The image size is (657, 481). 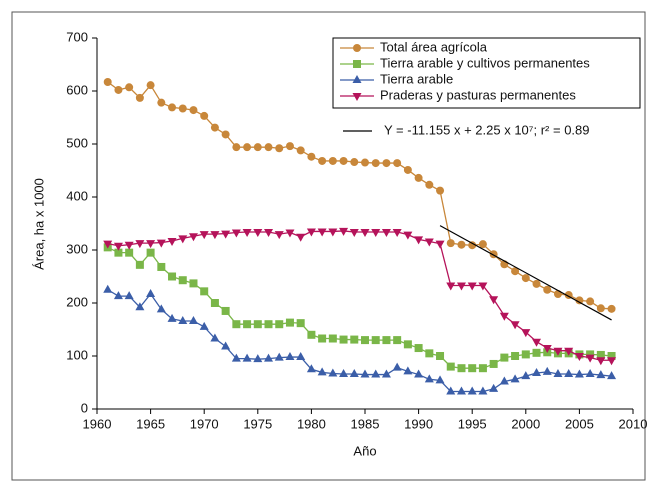 What do you see at coordinates (525, 423) in the screenshot?
I see `x-tick-label: 2000` at bounding box center [525, 423].